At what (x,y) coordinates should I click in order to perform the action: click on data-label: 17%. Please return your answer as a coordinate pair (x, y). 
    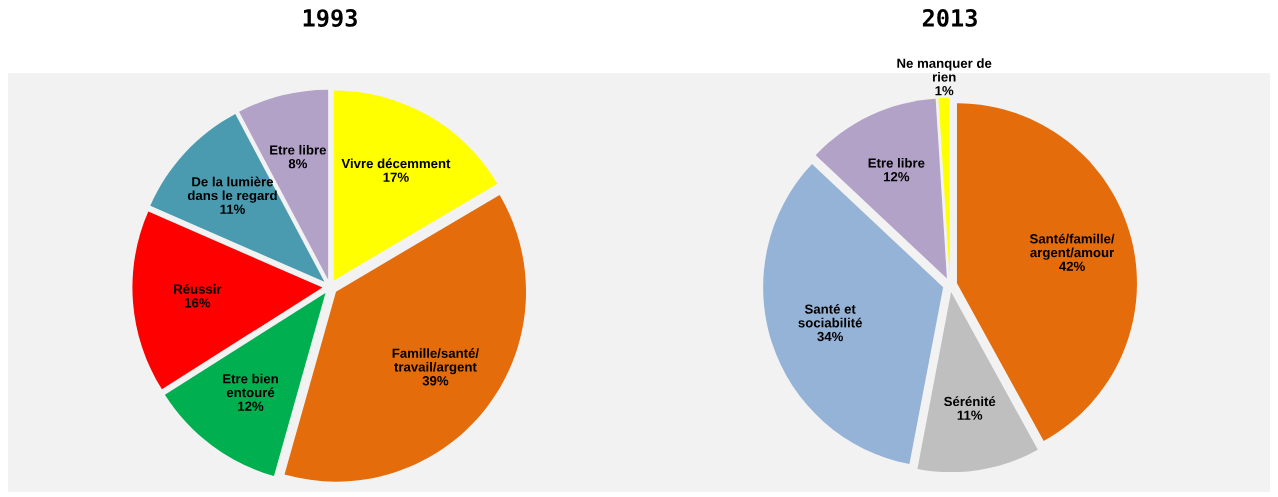
    Looking at the image, I should click on (396, 177).